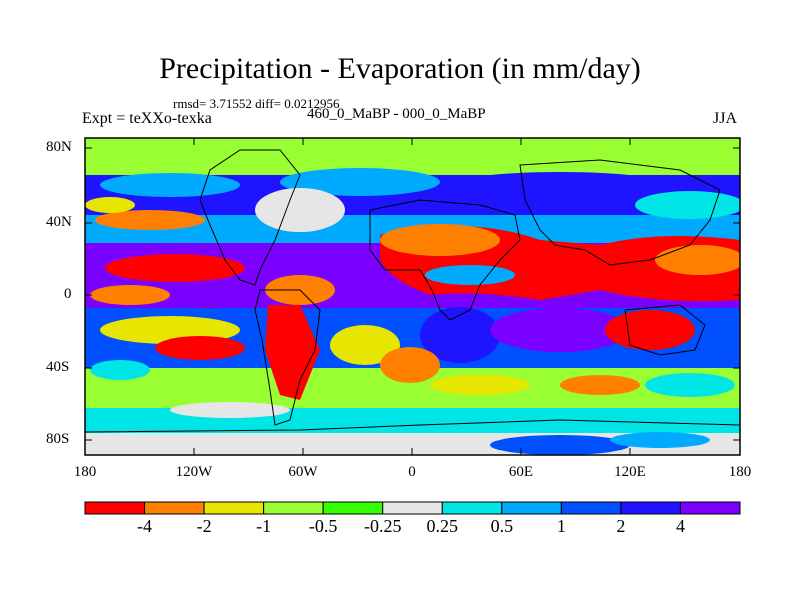 The width and height of the screenshot is (800, 600). Describe the element at coordinates (264, 526) in the screenshot. I see `colorbar-label: -1` at that location.